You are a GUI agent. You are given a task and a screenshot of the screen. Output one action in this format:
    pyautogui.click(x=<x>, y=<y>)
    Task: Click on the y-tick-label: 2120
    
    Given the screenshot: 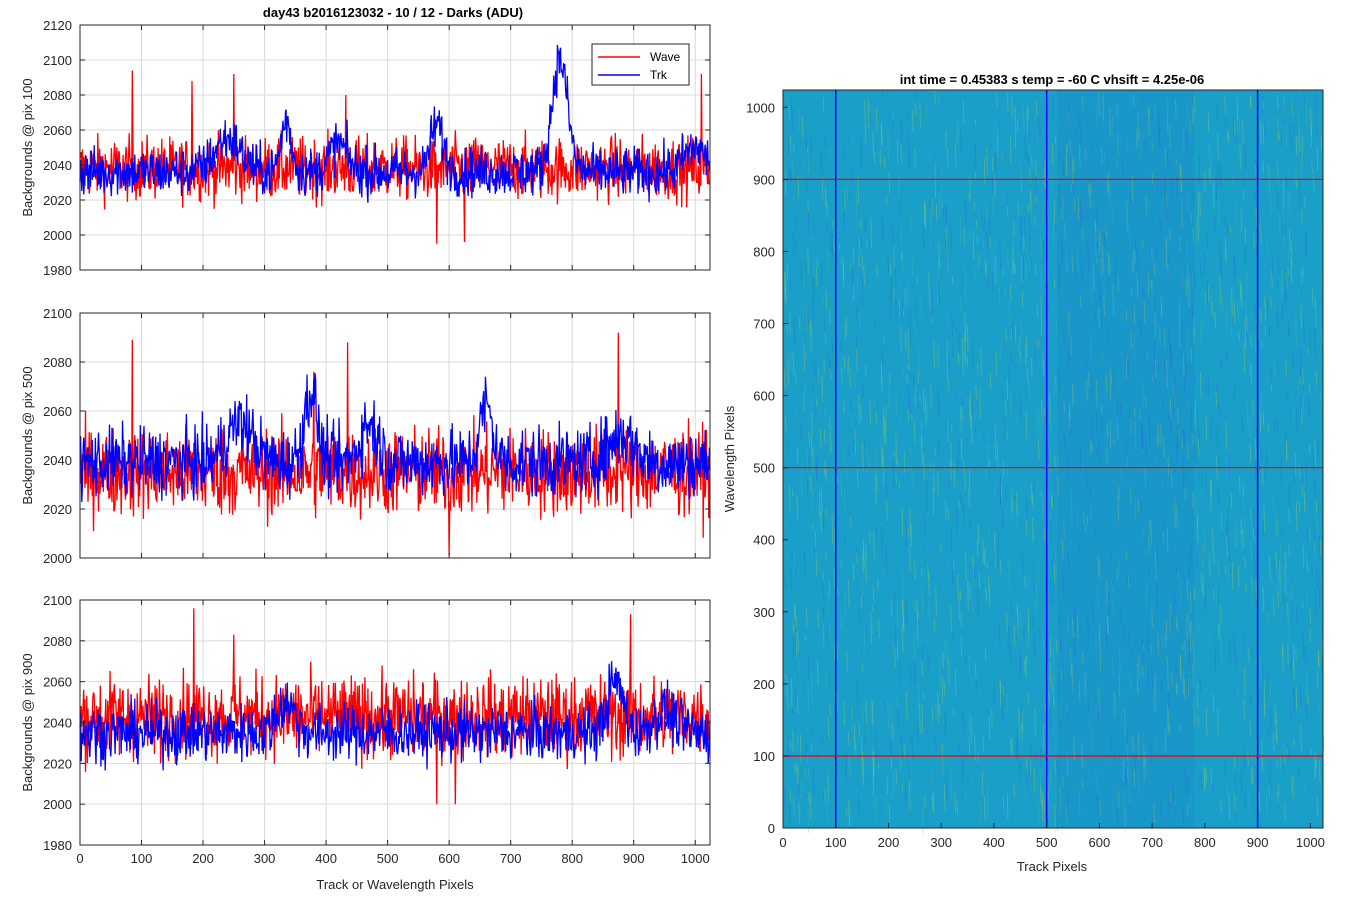 What is the action you would take?
    pyautogui.click(x=57, y=25)
    